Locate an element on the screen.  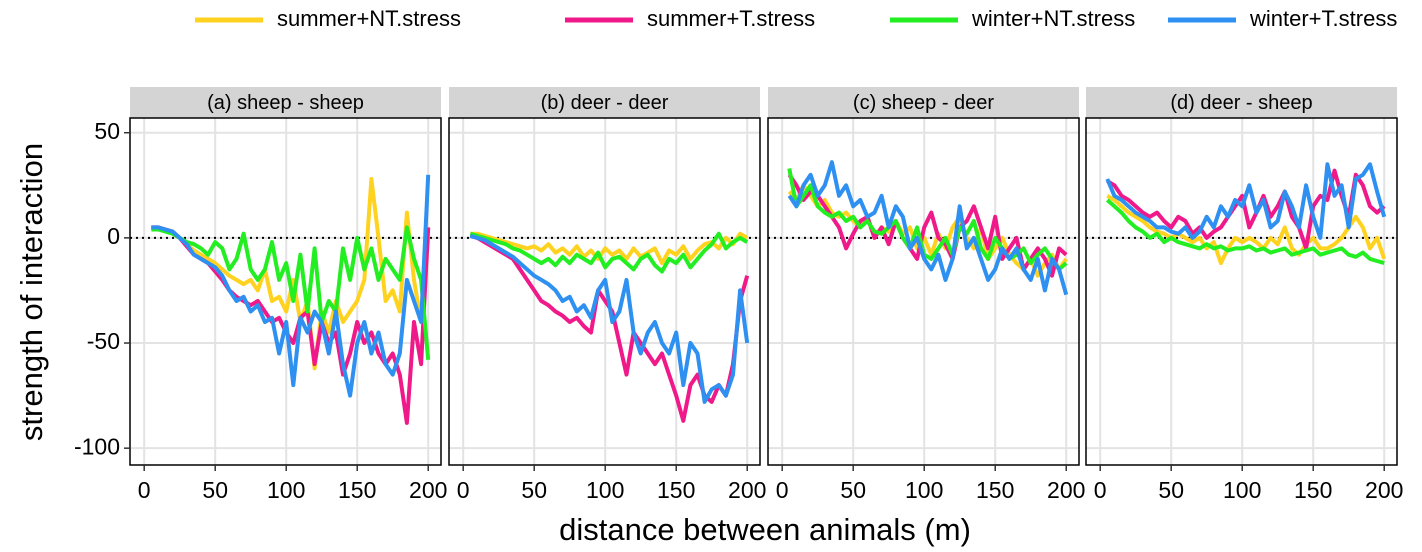
strip-title: (d) deer - sheep is located at coordinates (1241, 103).